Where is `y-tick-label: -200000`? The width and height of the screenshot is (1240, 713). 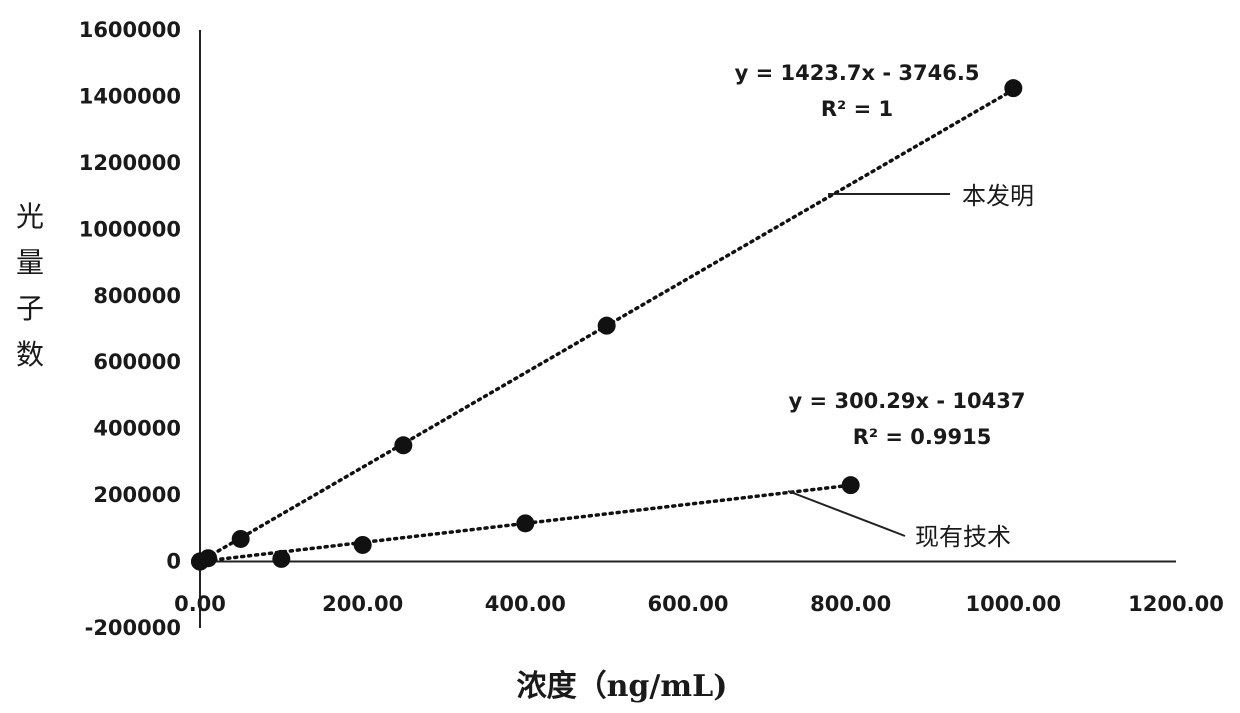
y-tick-label: -200000 is located at coordinates (133, 628).